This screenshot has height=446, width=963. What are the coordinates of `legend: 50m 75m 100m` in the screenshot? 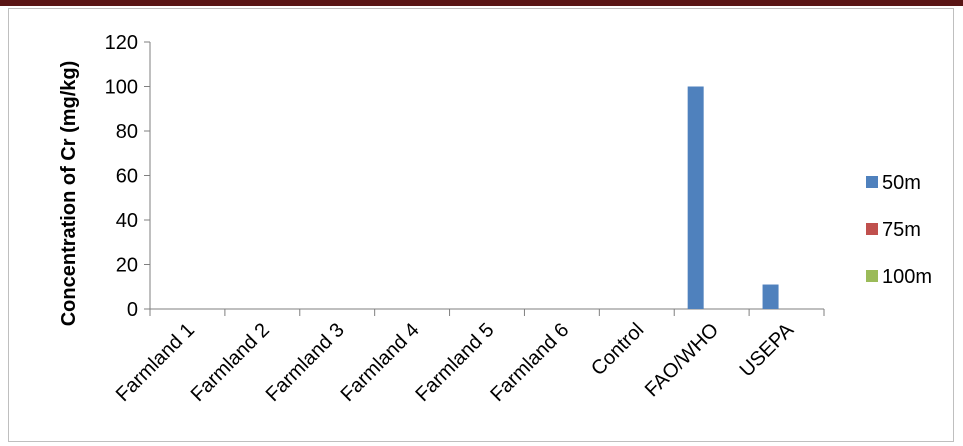 It's located at (899, 230).